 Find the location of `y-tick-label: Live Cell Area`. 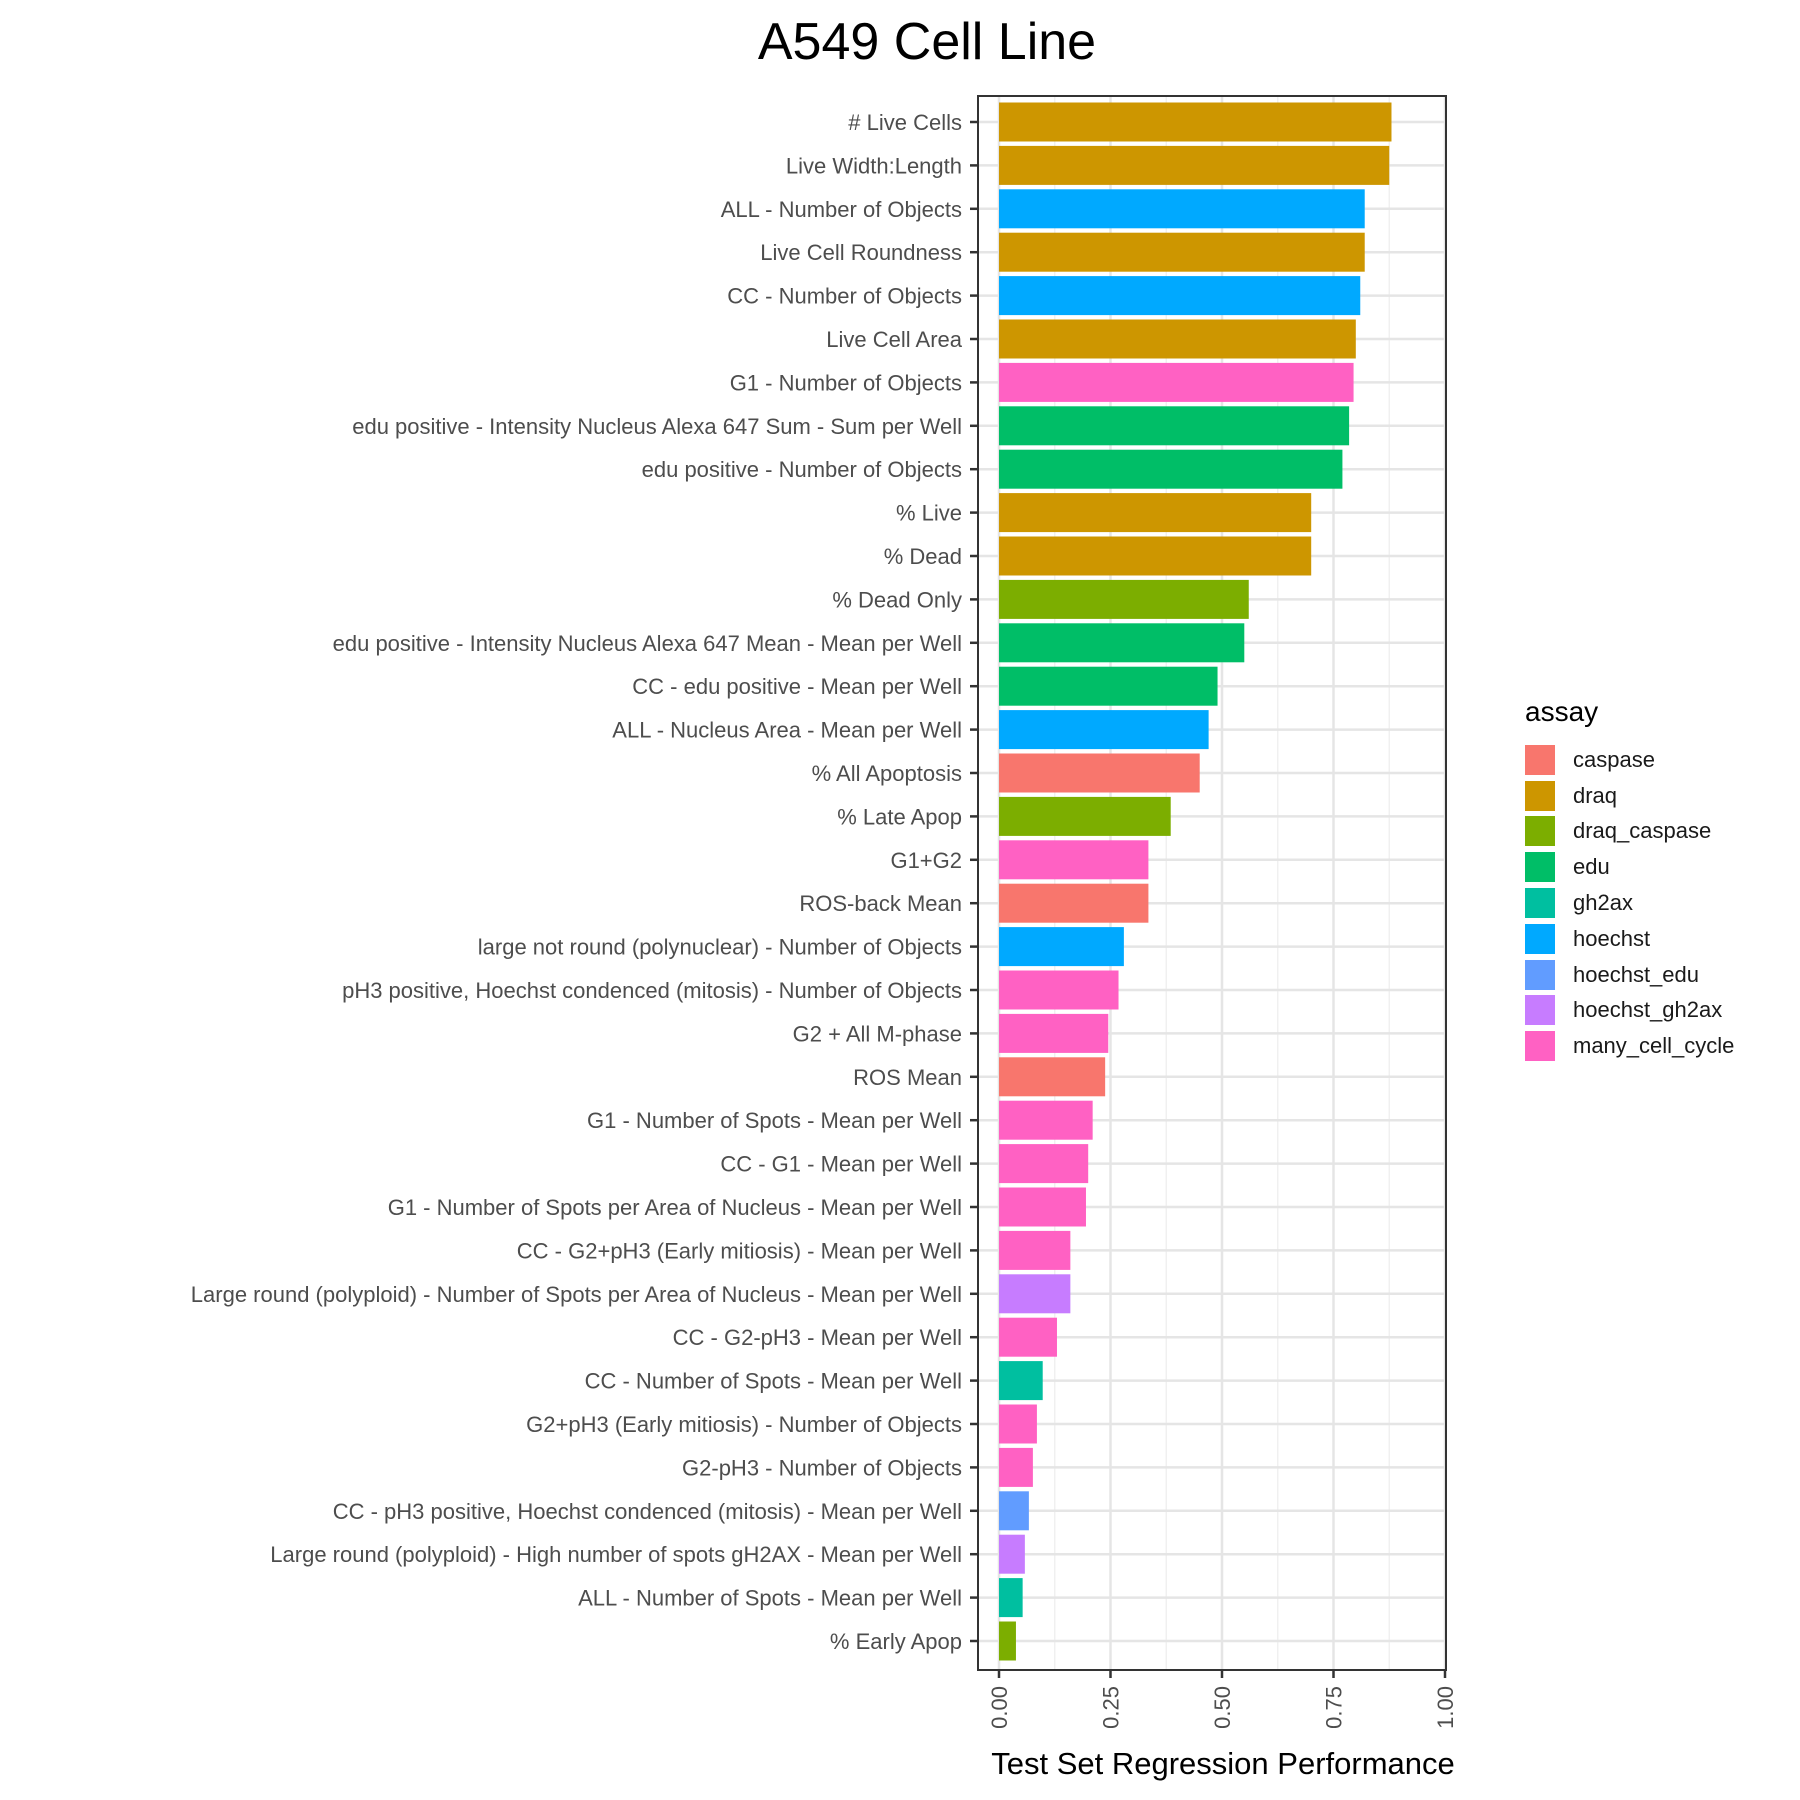

y-tick-label: Live Cell Area is located at coordinates (894, 339).